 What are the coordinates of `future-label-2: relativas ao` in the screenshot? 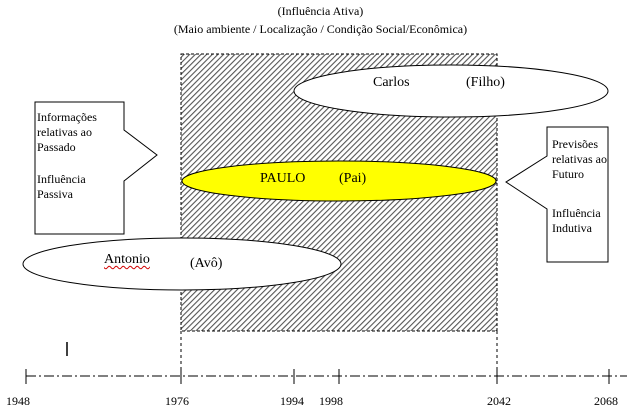 It's located at (579, 159).